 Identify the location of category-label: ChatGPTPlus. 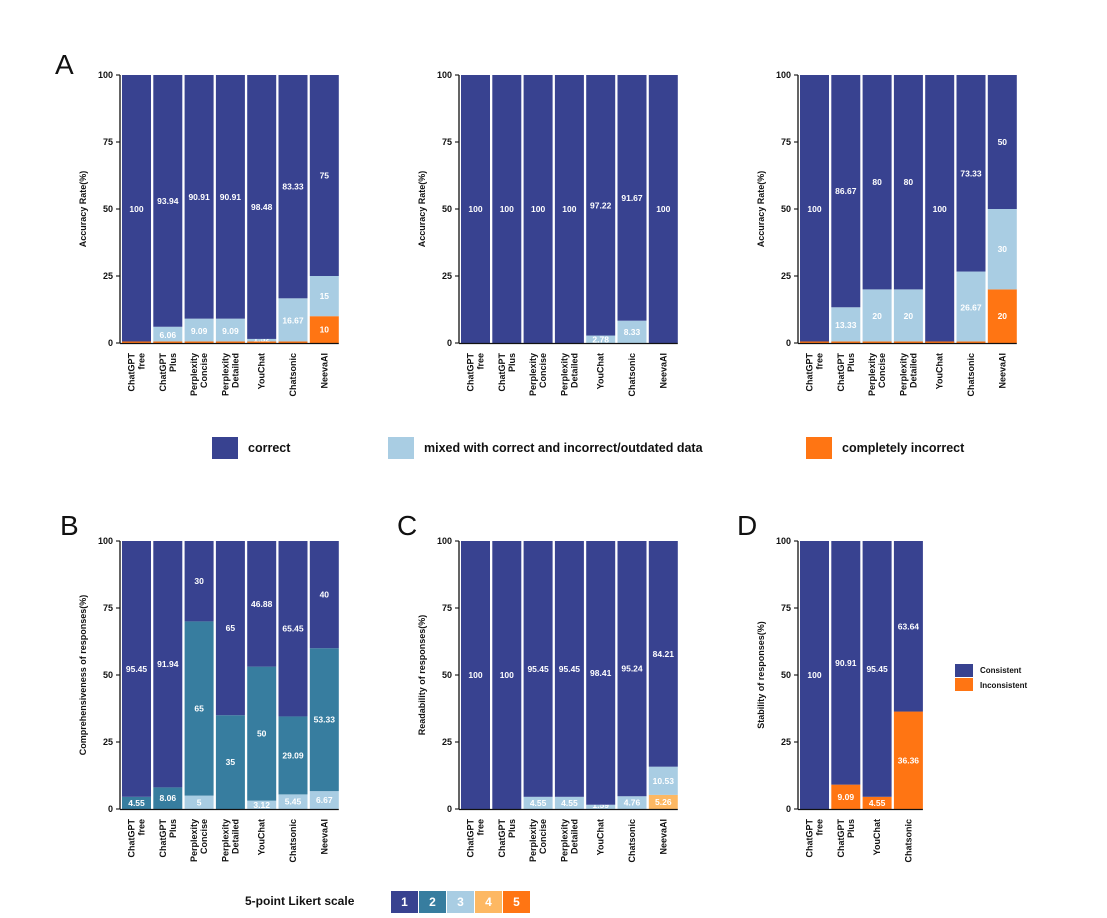
(168, 372).